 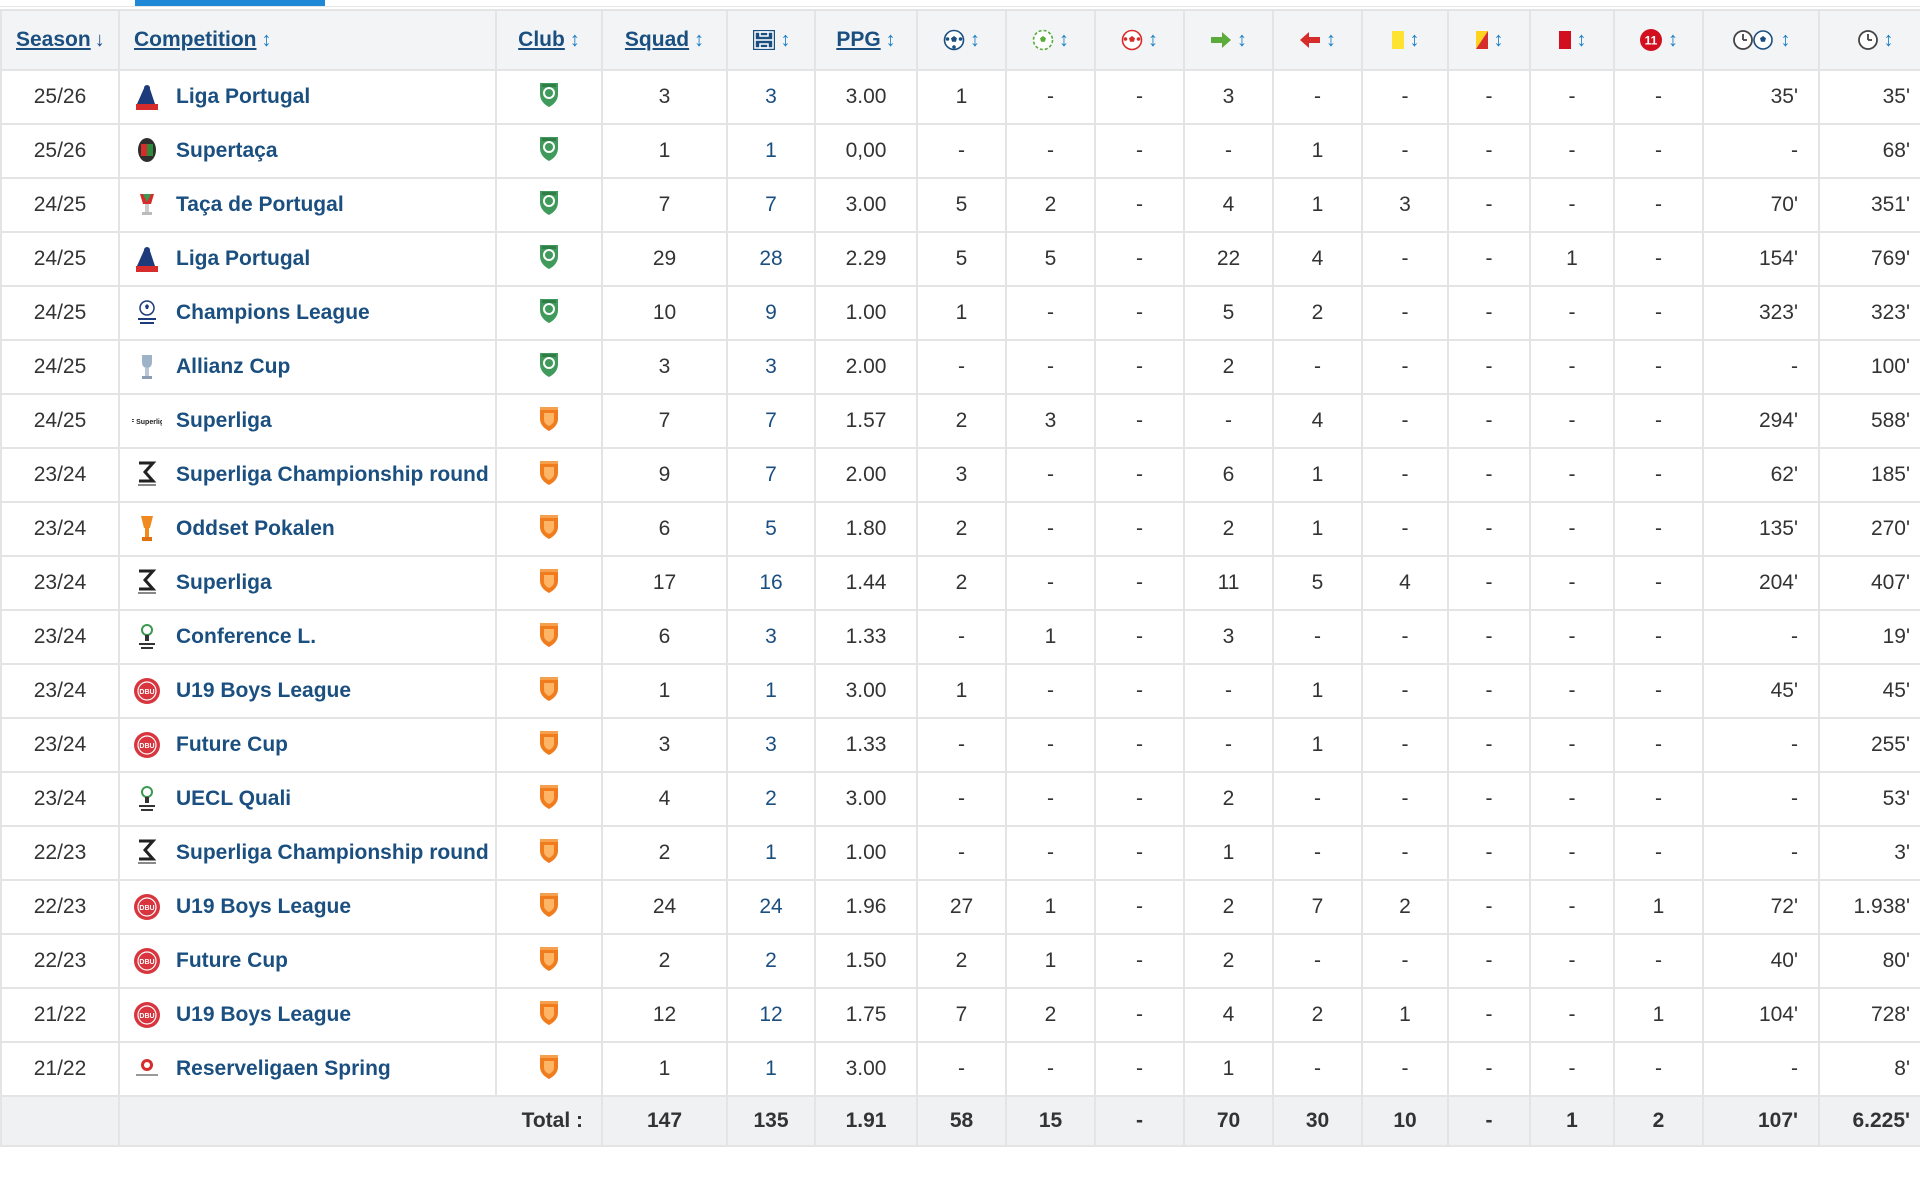 I want to click on squad-sort-link: Squad, so click(x=657, y=39).